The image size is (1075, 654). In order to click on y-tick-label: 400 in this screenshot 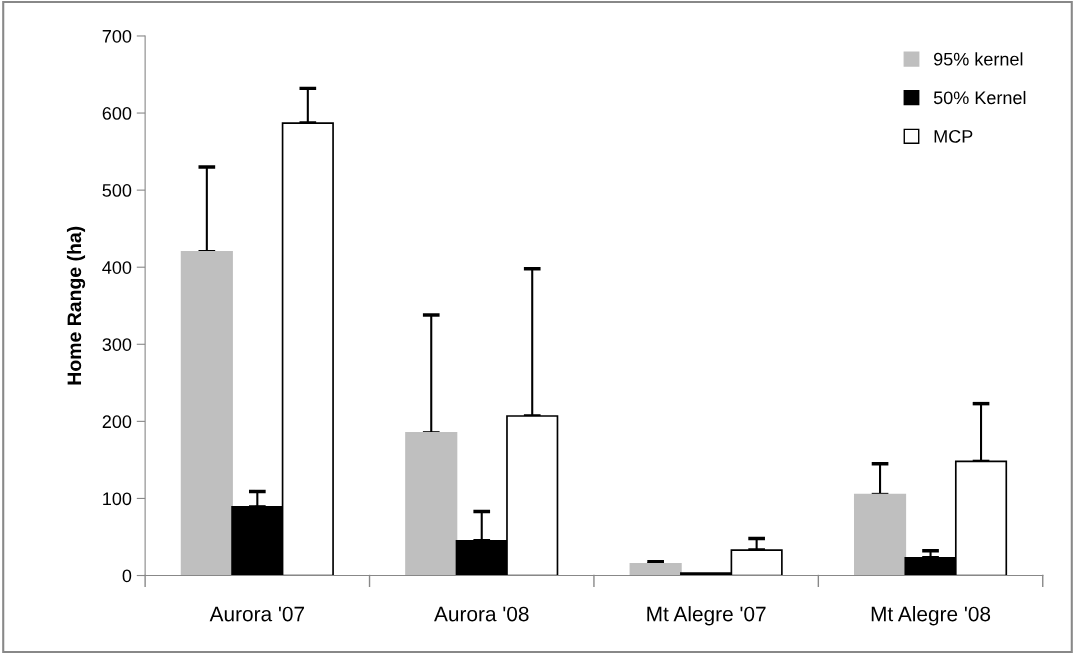, I will do `click(117, 267)`.